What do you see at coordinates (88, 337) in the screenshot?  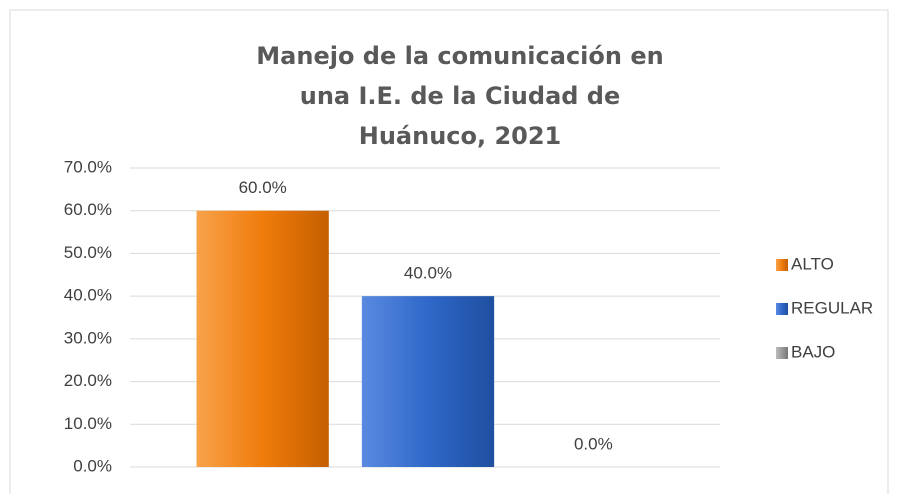 I see `y-tick-label: 30.0%` at bounding box center [88, 337].